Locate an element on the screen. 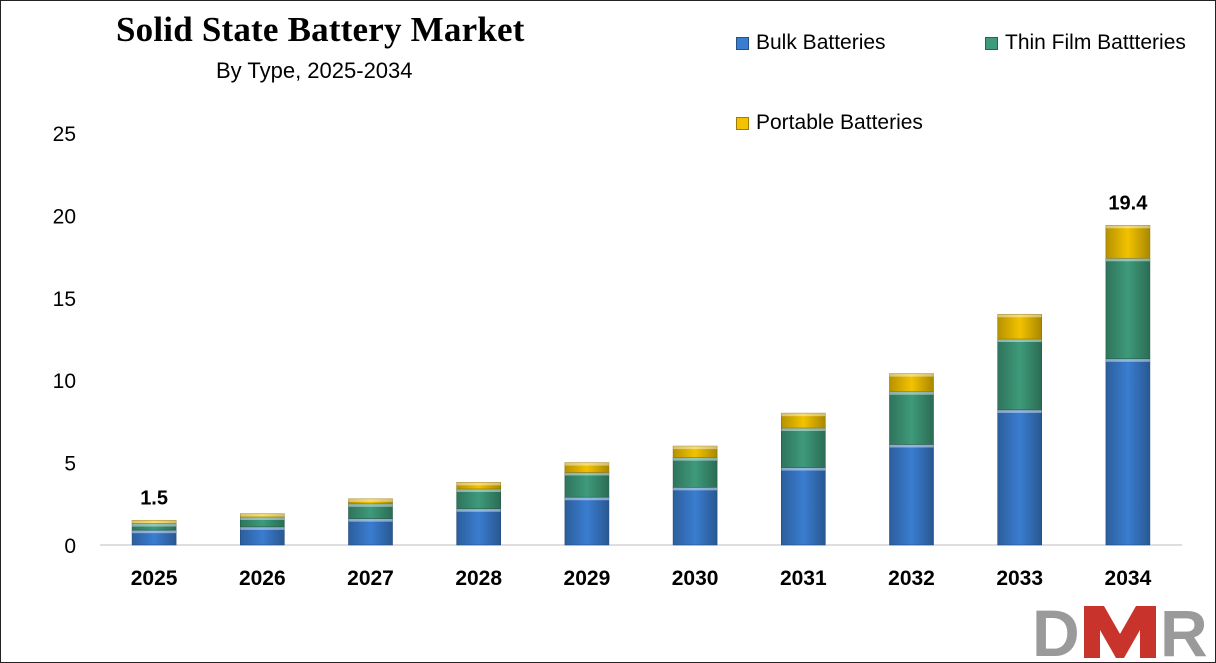  logo-m-mark is located at coordinates (1120, 632).